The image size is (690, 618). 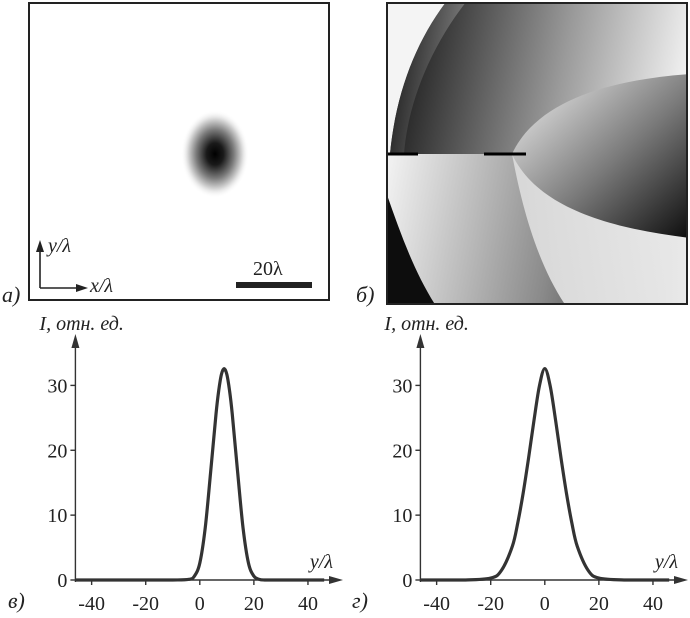 What do you see at coordinates (365, 294) in the screenshot?
I see `panel-label-b: б)` at bounding box center [365, 294].